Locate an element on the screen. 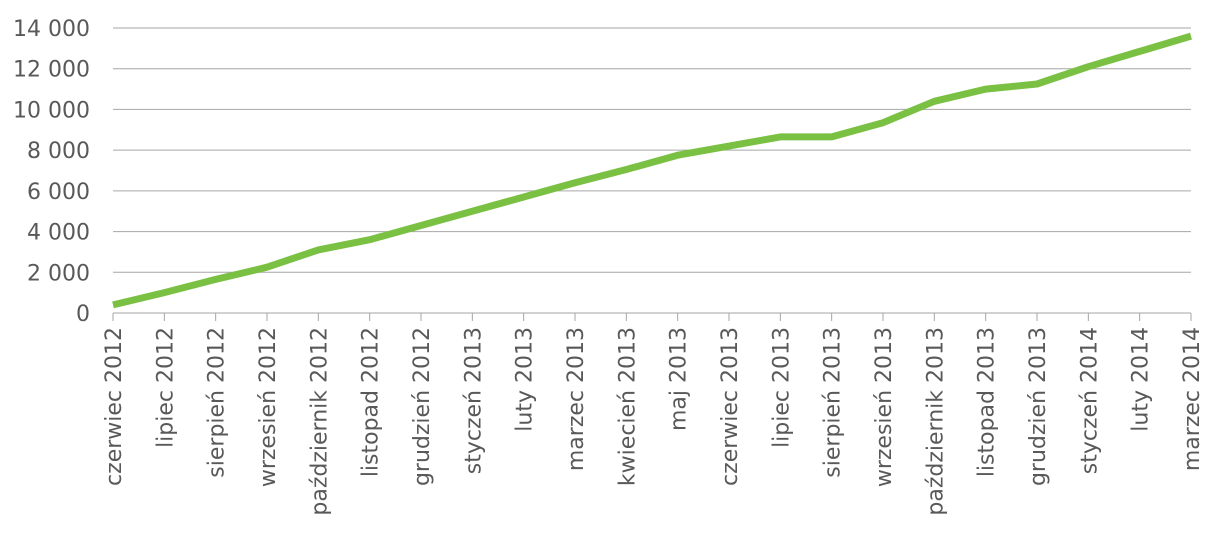 Image resolution: width=1206 pixels, height=554 pixels. x-tick-label: grudzień 2012 is located at coordinates (422, 406).